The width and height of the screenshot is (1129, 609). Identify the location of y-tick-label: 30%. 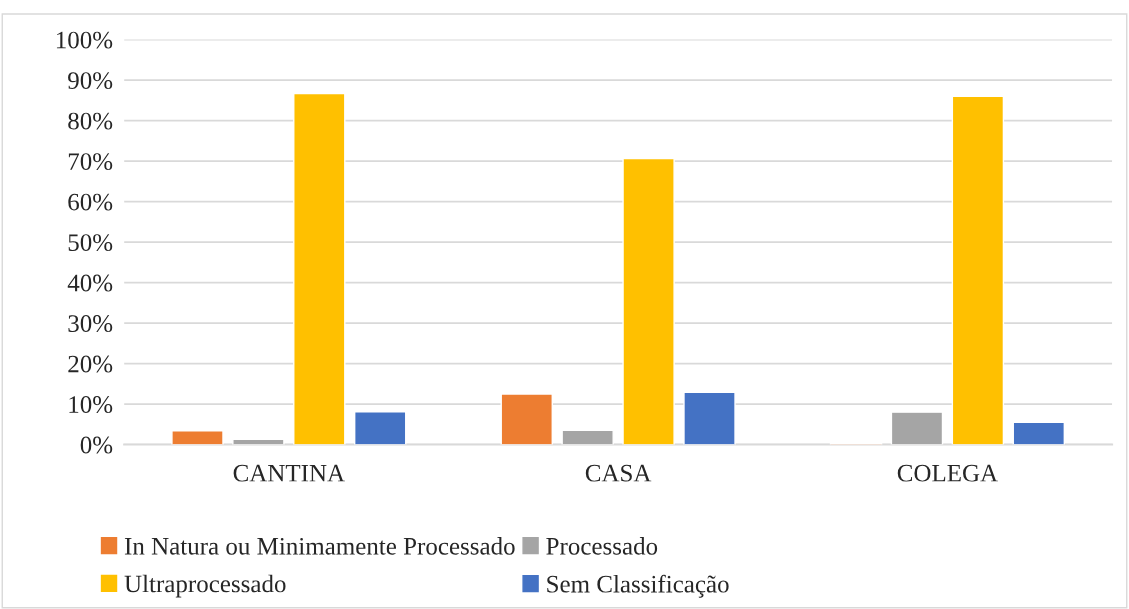
(90, 324).